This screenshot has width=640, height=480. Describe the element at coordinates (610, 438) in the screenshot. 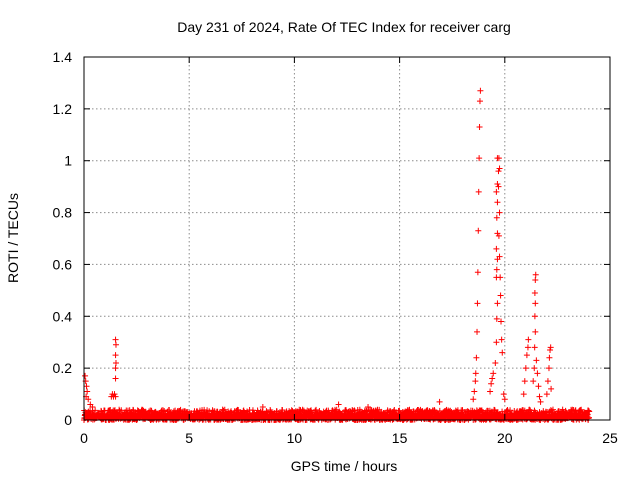

I see `x-tick-label: 25` at that location.